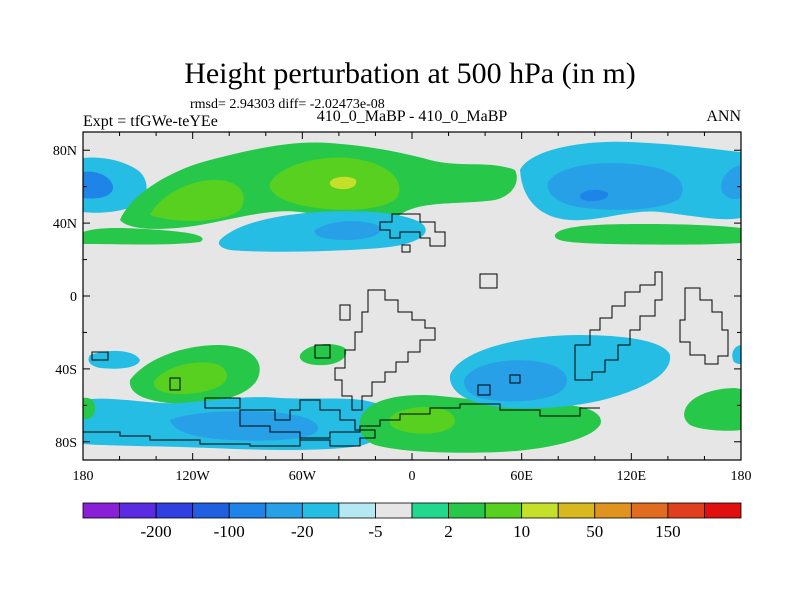 The width and height of the screenshot is (800, 600). Describe the element at coordinates (412, 116) in the screenshot. I see `subtitle: 410_0_MaBP - 410_0_MaBP` at that location.